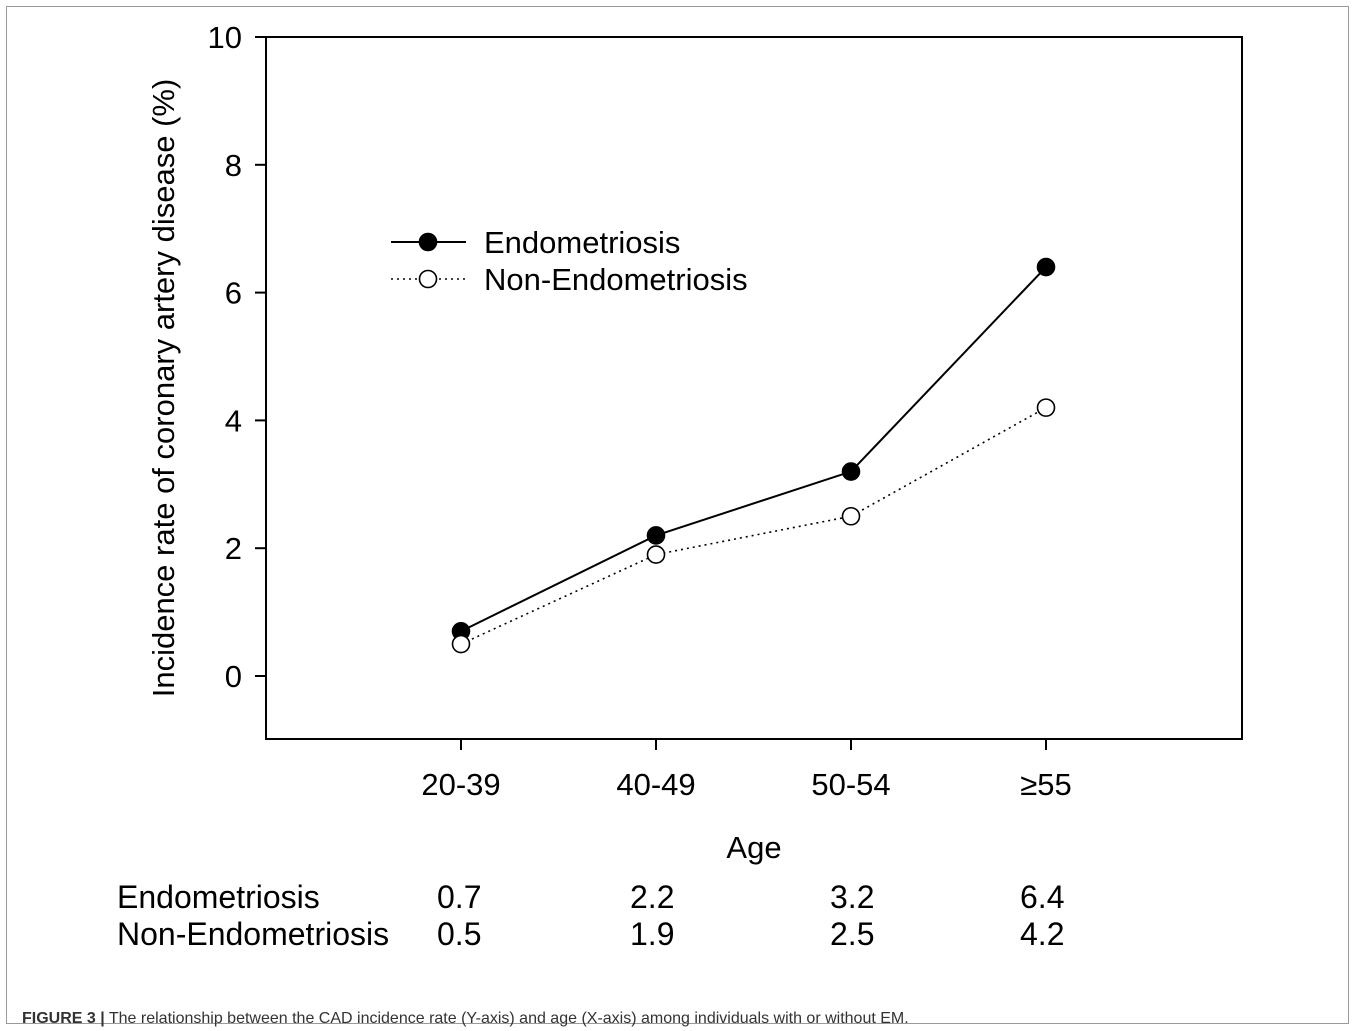 Image resolution: width=1357 pixels, height=1031 pixels. What do you see at coordinates (678, 936) in the screenshot?
I see `table-row: Non-Endometriosis 0.5 1.9 2.5 4.2` at bounding box center [678, 936].